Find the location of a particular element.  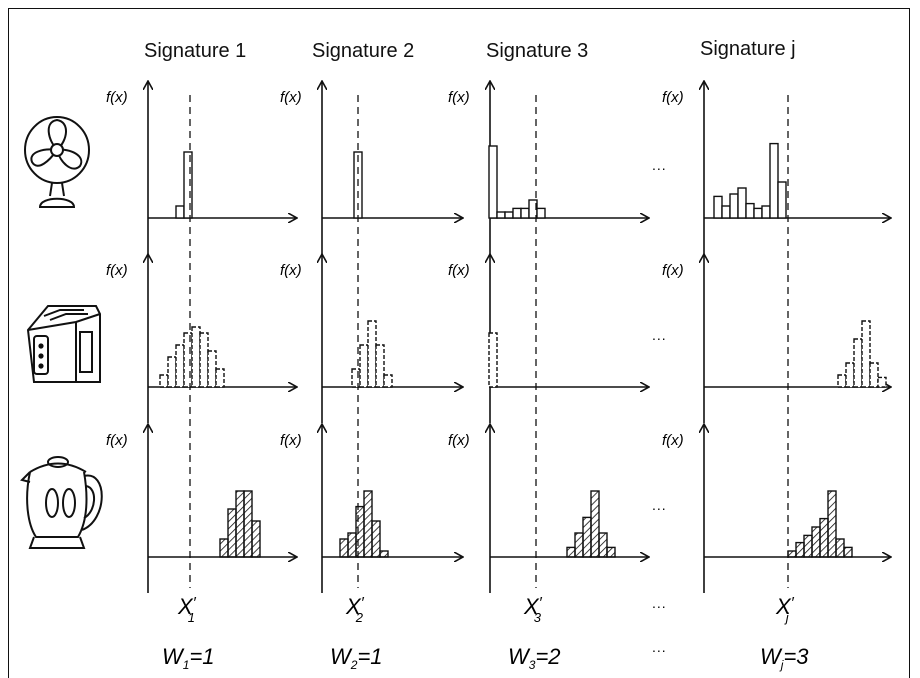

weight-label: W2=1 is located at coordinates (356, 658).